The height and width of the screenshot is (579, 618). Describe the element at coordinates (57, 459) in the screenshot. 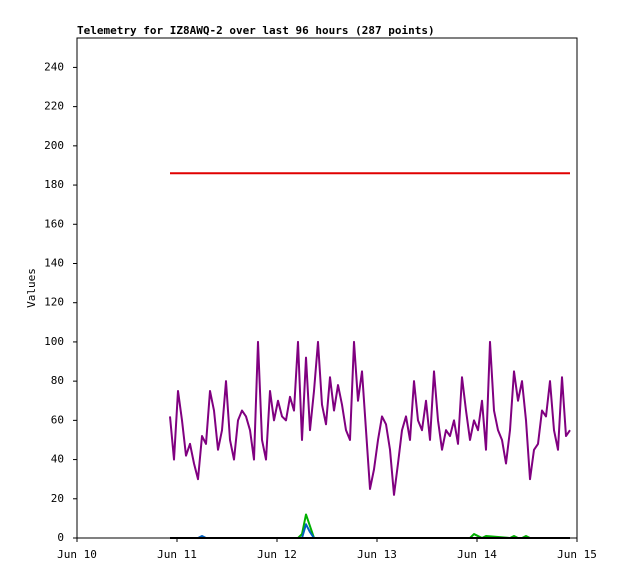

I see `y-tick-label: 40` at that location.